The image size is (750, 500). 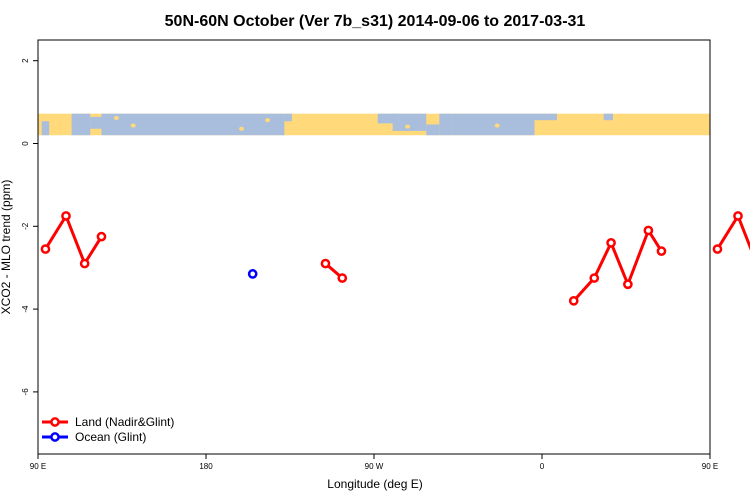 What do you see at coordinates (124, 422) in the screenshot?
I see `legend-label: Land (Nadir&Glint)` at bounding box center [124, 422].